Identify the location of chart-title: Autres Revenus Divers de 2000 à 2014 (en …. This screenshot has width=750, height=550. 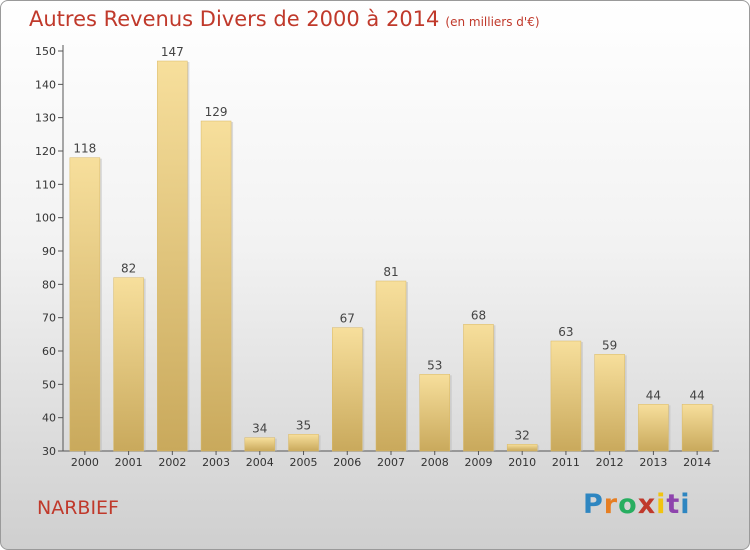
(284, 19).